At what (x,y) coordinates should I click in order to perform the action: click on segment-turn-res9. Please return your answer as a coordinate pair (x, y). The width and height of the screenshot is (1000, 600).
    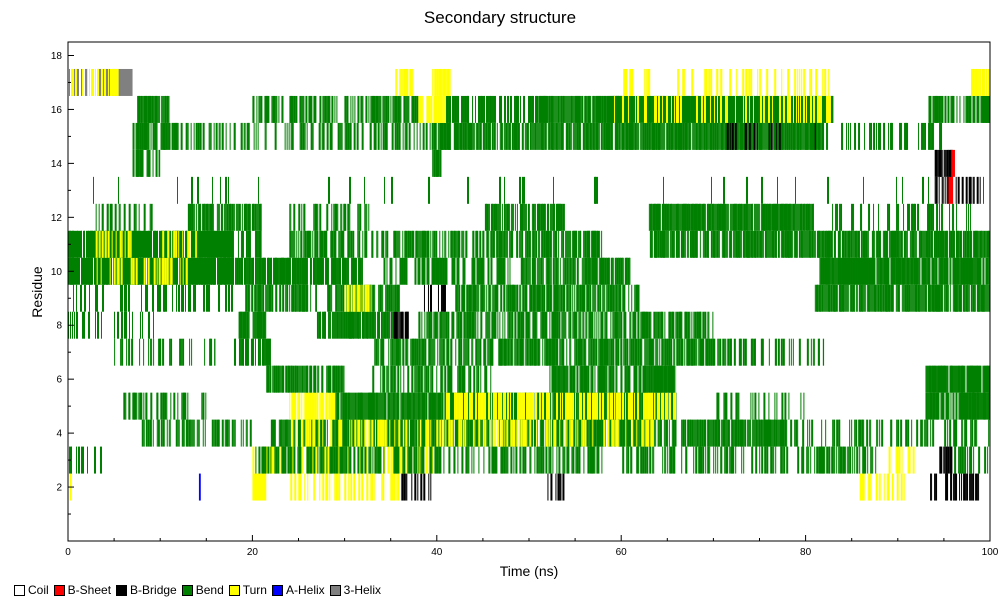
    Looking at the image, I should click on (358, 298).